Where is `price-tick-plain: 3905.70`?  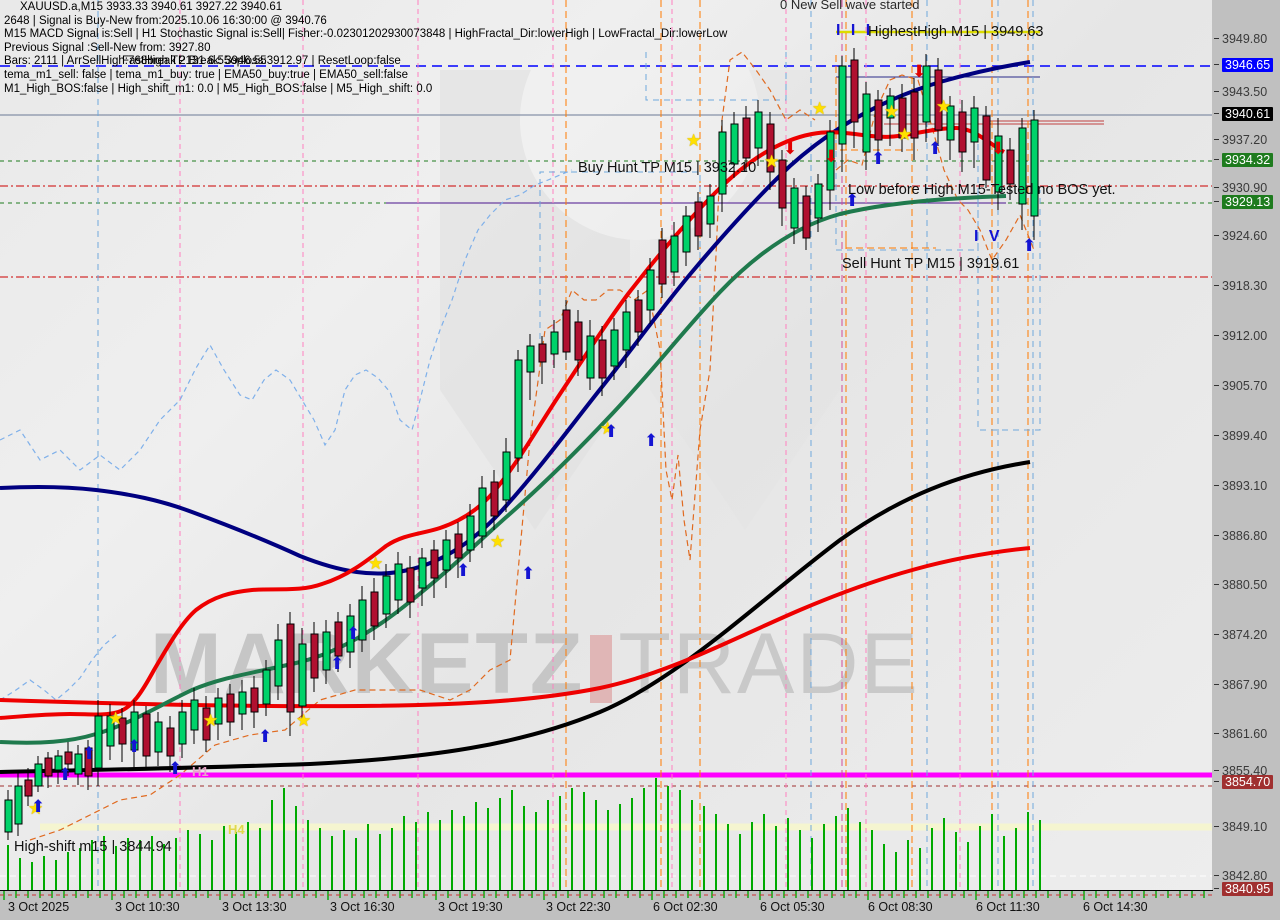 price-tick-plain: 3905.70 is located at coordinates (1246, 387).